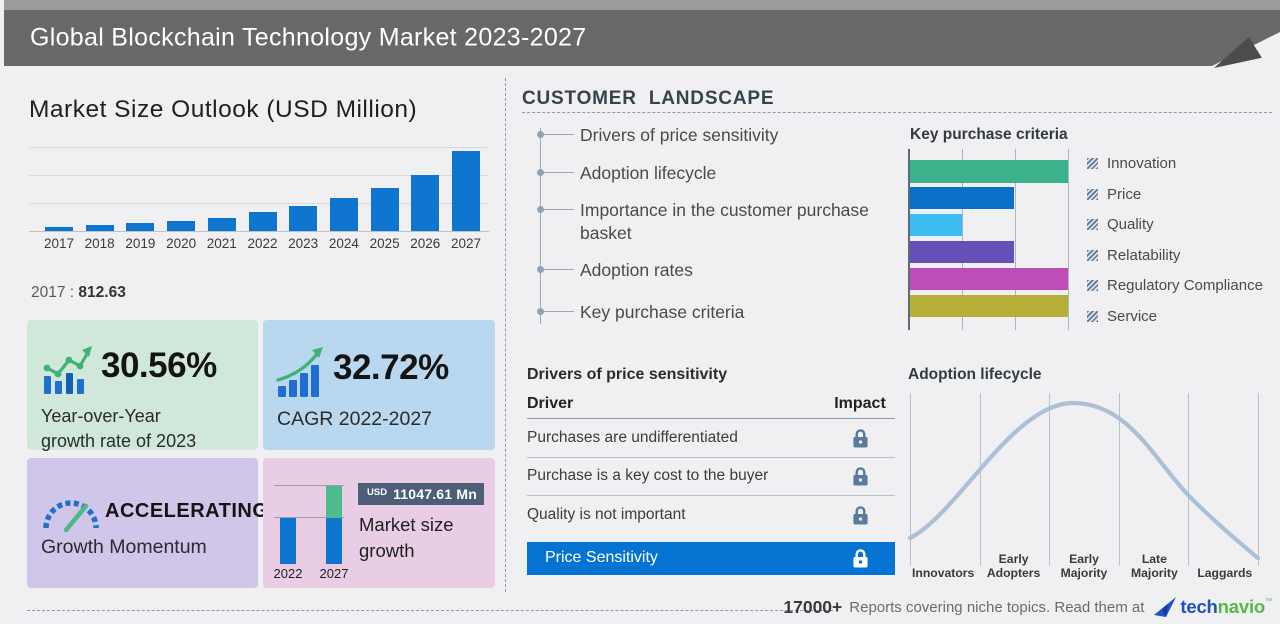  Describe the element at coordinates (606, 515) in the screenshot. I see `driver-label: Quality is not important` at that location.